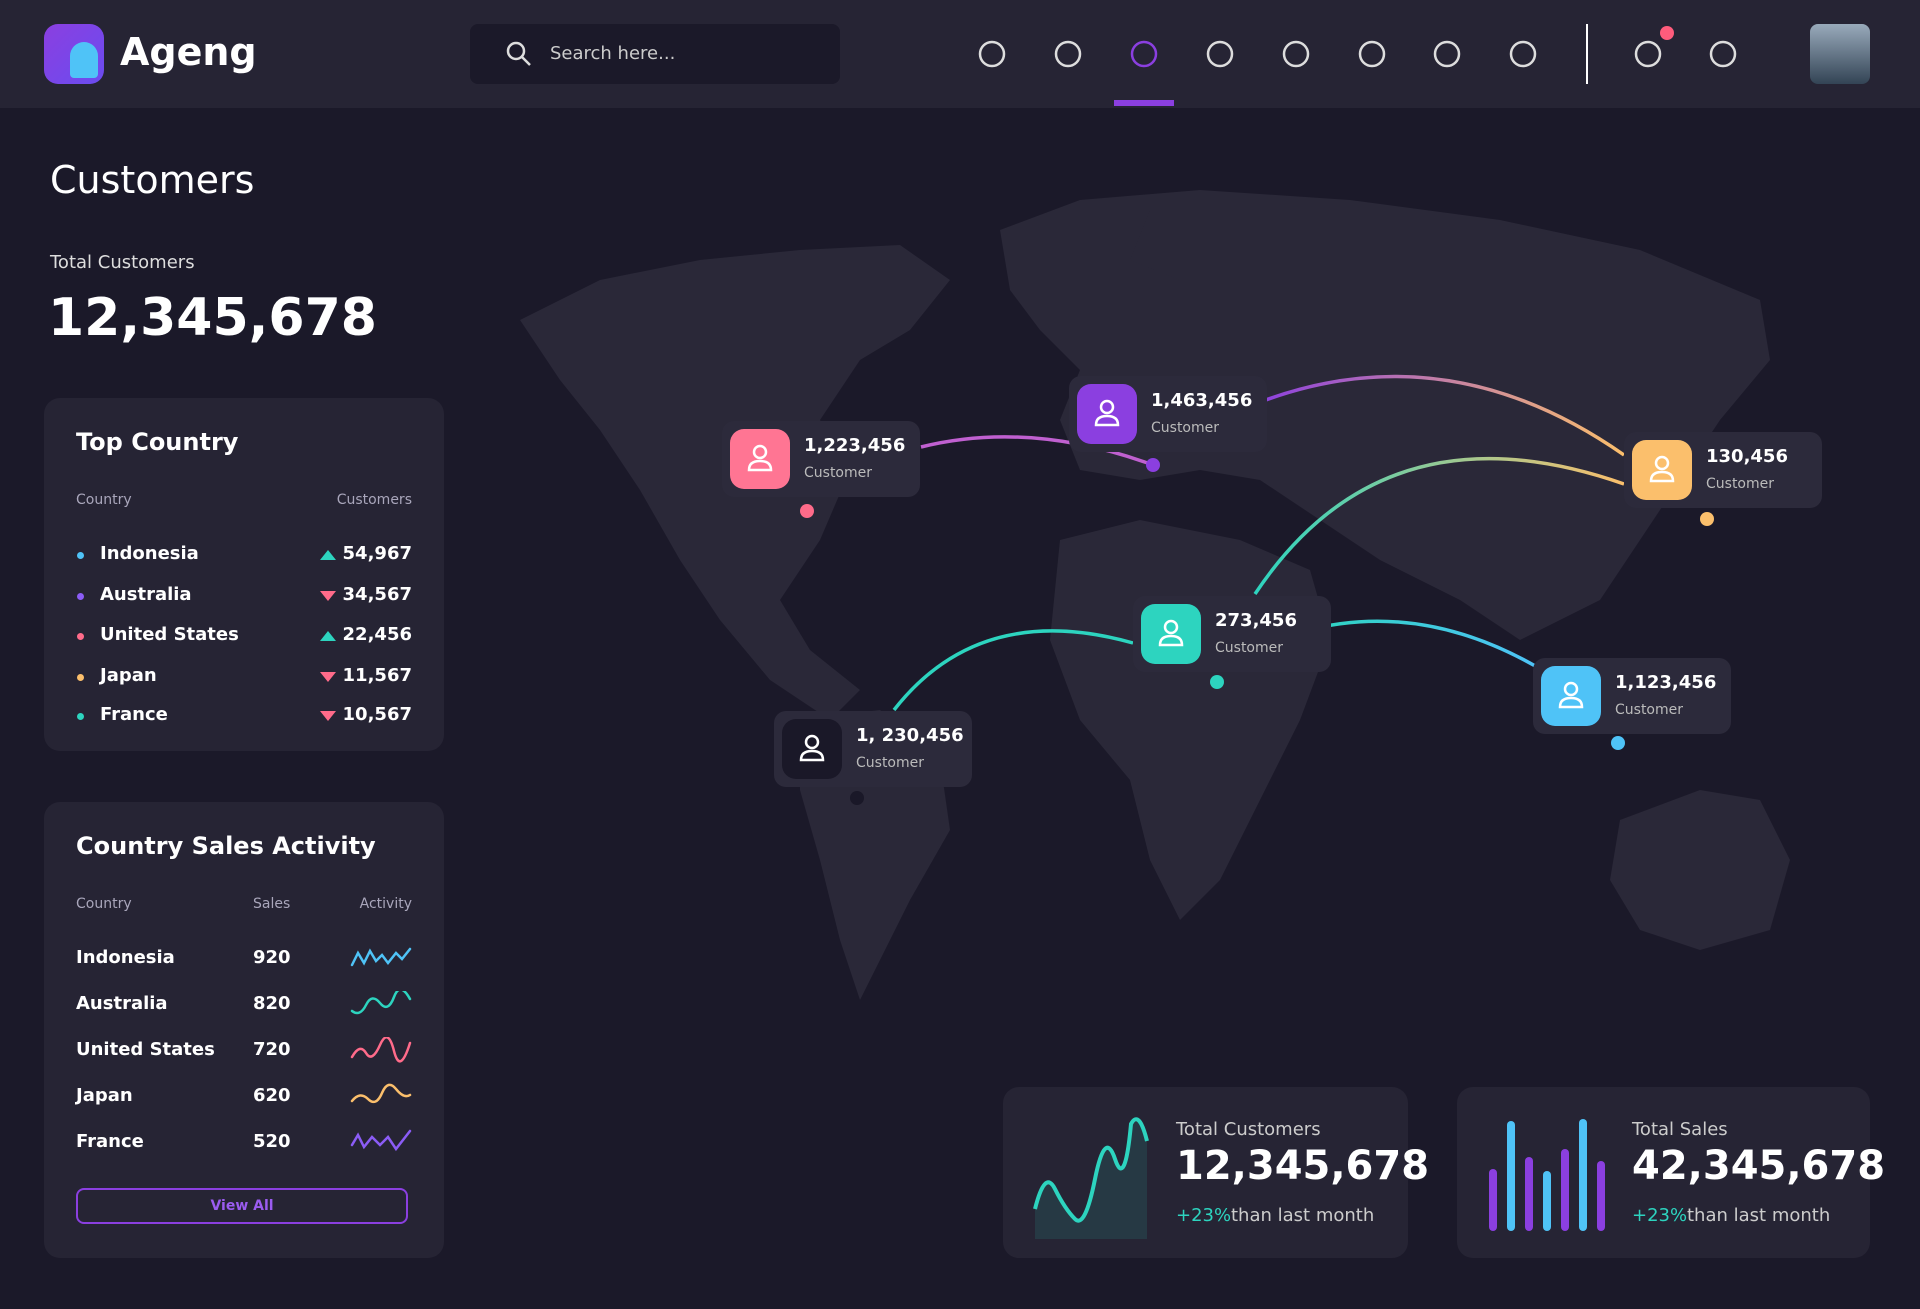 This screenshot has height=1309, width=1920. What do you see at coordinates (377, 675) in the screenshot?
I see `customer-count: 11,567` at bounding box center [377, 675].